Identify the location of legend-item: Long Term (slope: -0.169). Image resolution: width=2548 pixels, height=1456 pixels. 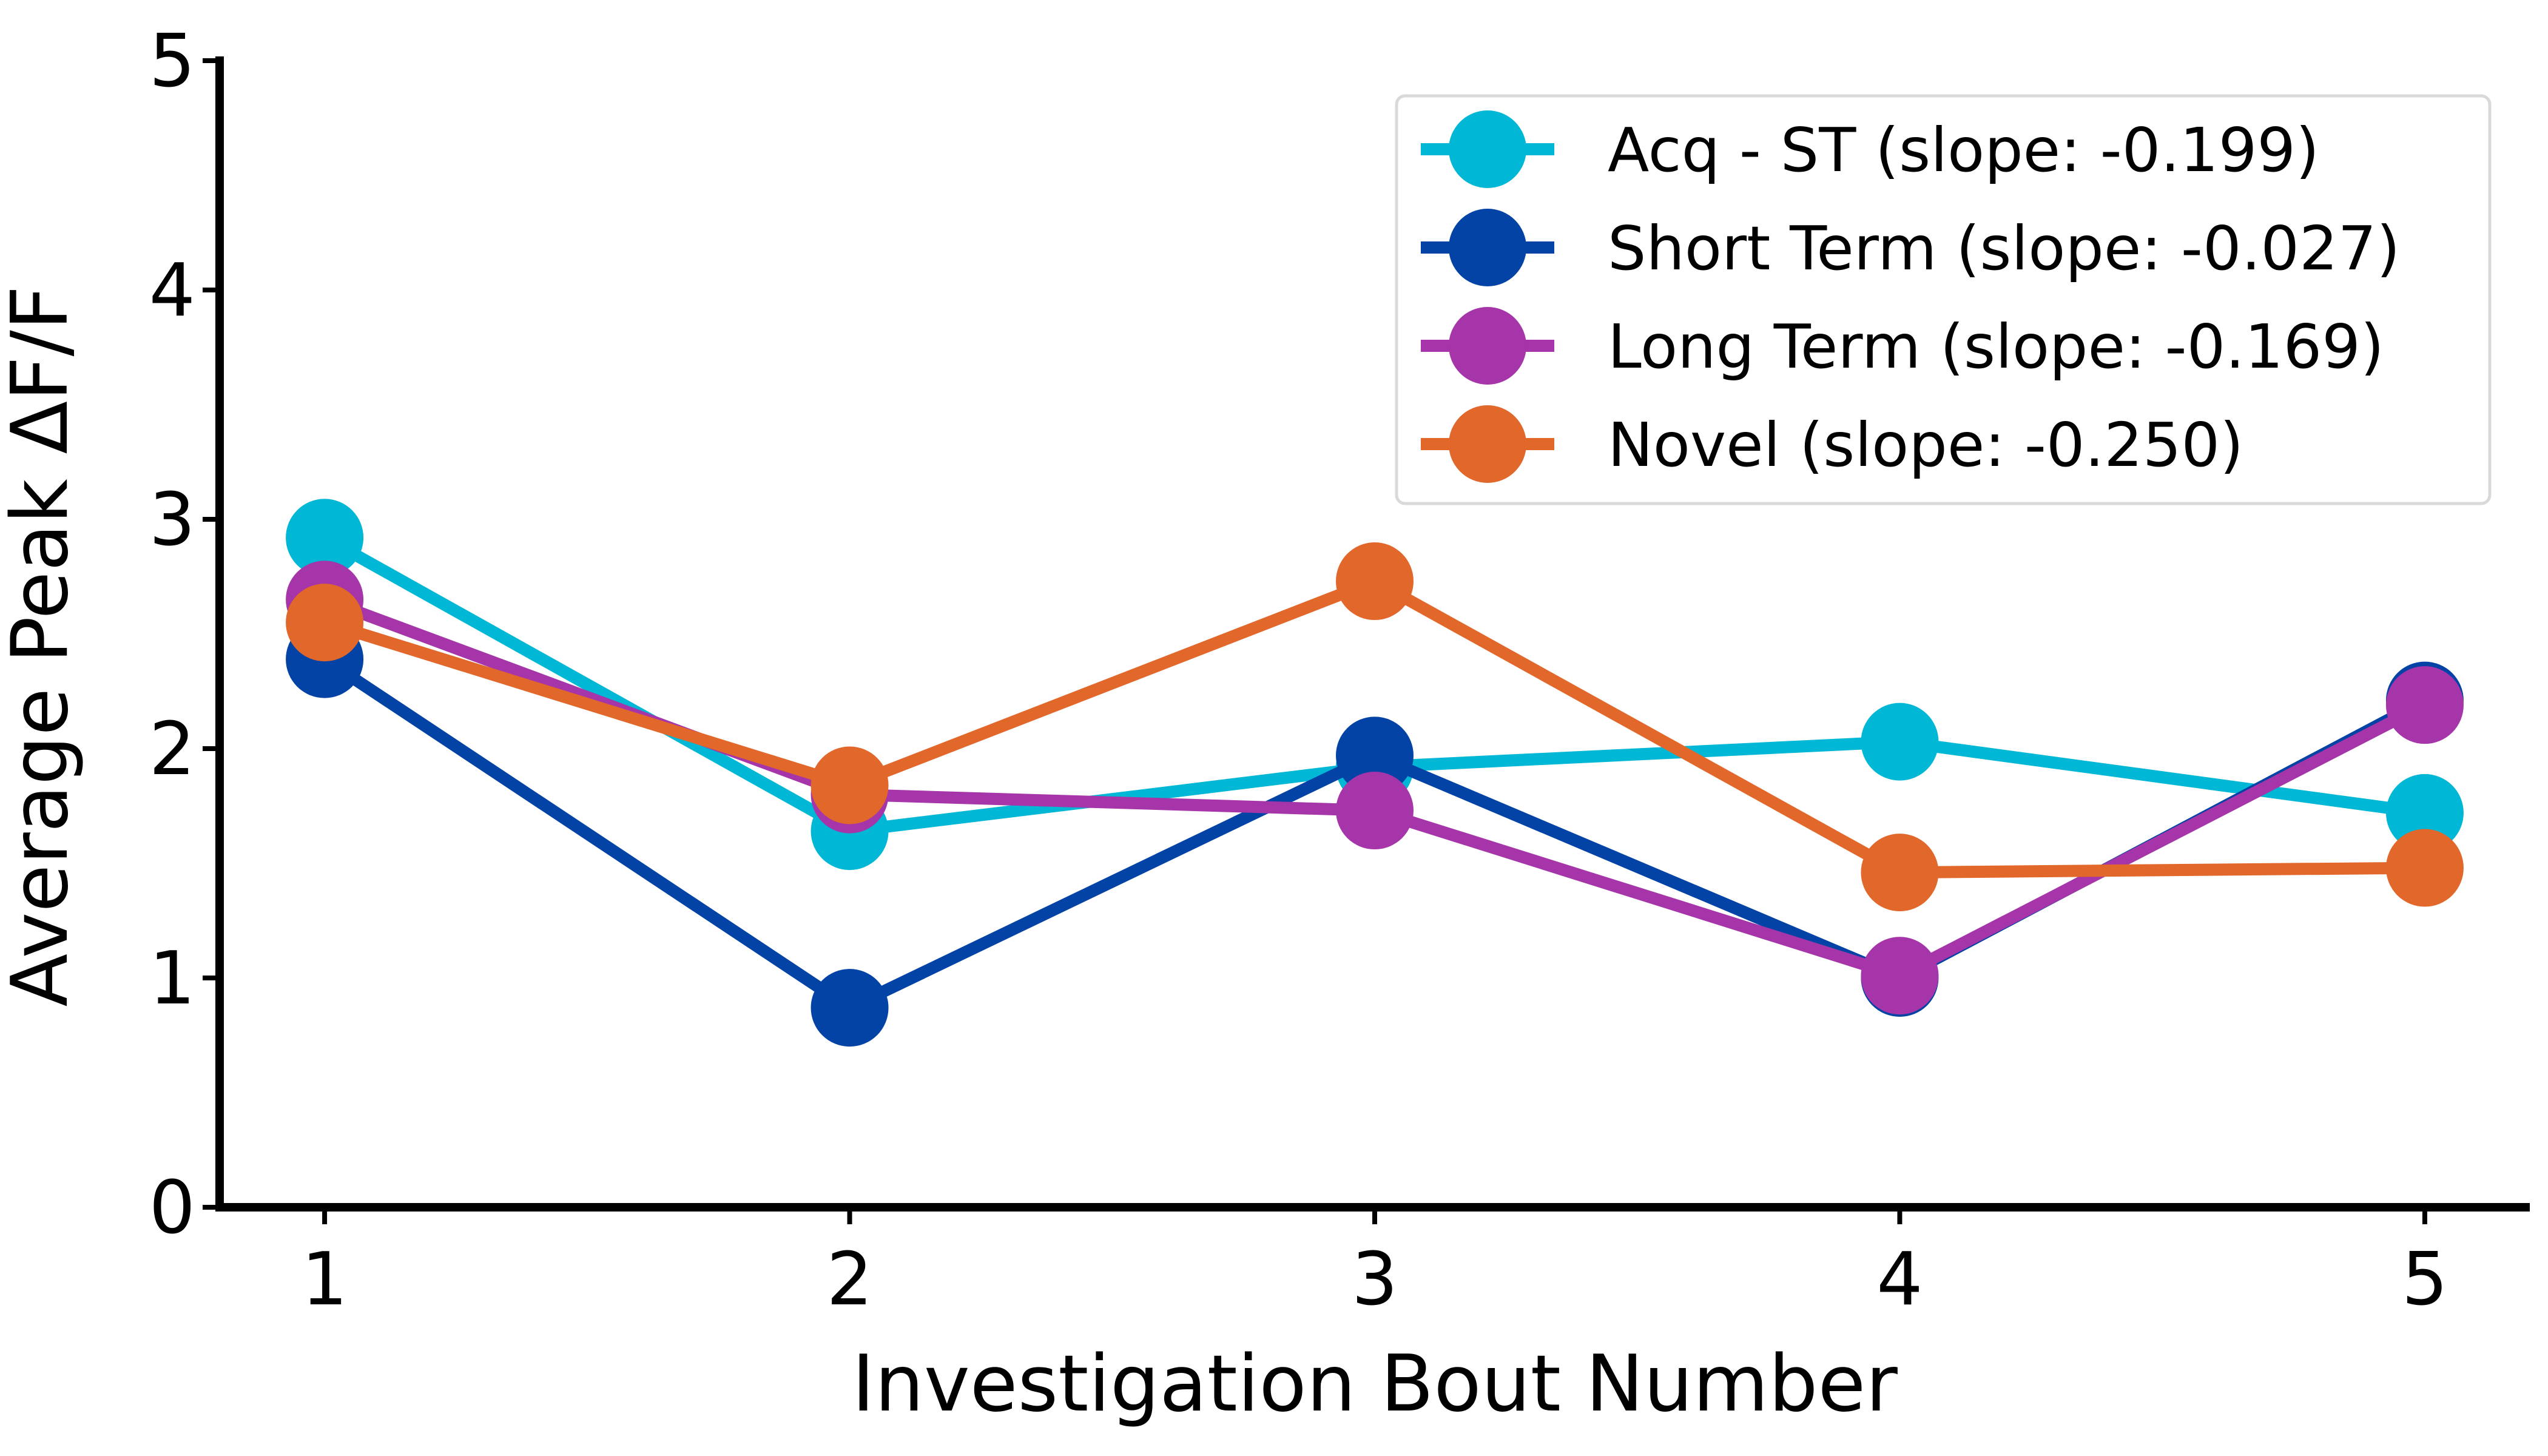
(1902, 346).